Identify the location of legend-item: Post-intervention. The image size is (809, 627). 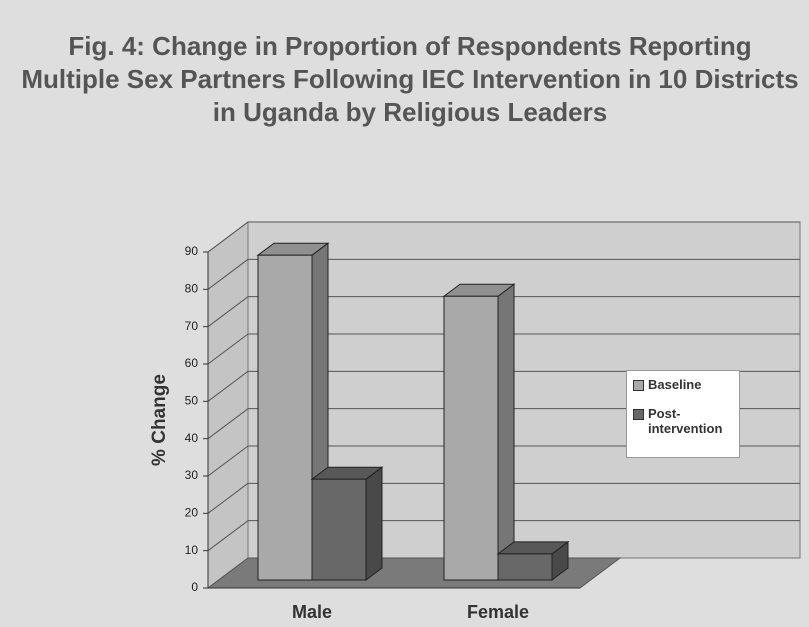
(683, 421).